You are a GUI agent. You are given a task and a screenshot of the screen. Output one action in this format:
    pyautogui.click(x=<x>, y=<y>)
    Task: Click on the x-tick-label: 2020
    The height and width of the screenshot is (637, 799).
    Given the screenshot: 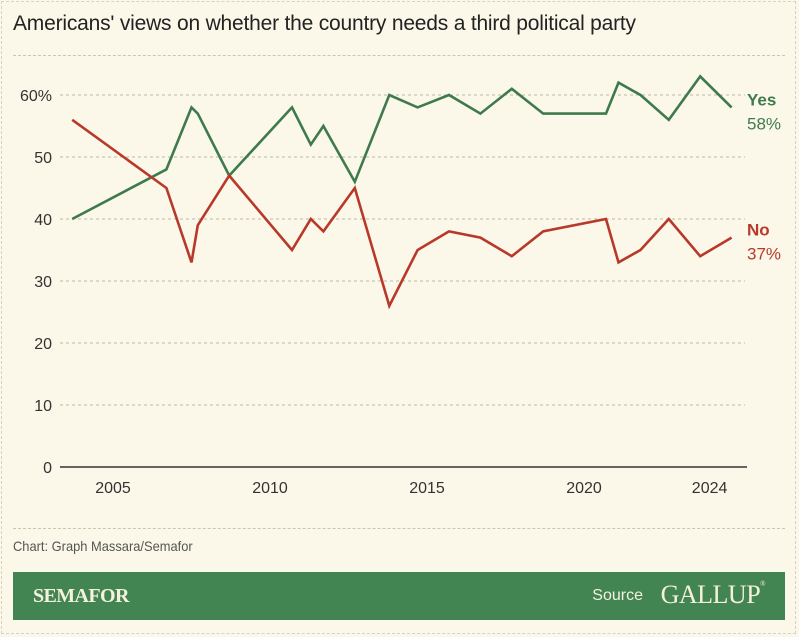 What is the action you would take?
    pyautogui.click(x=584, y=488)
    